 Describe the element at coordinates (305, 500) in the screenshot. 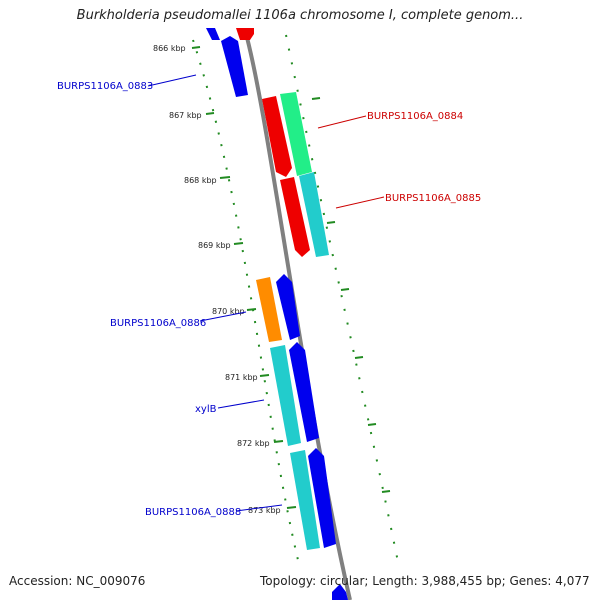

I see `gene-burps1106a-0888-cog` at that location.